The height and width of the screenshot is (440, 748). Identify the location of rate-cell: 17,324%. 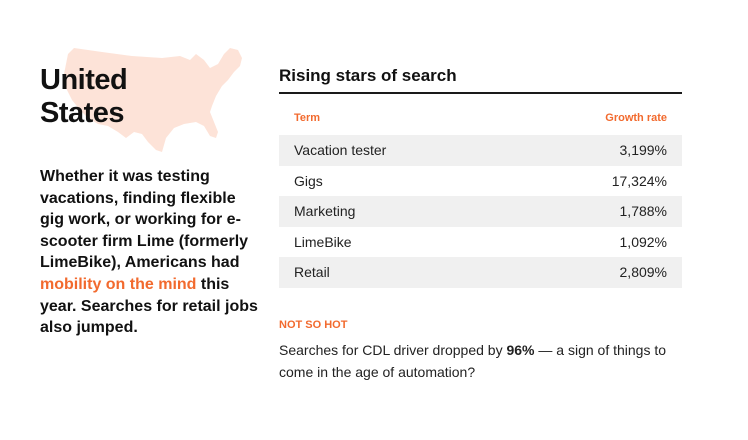
(639, 180).